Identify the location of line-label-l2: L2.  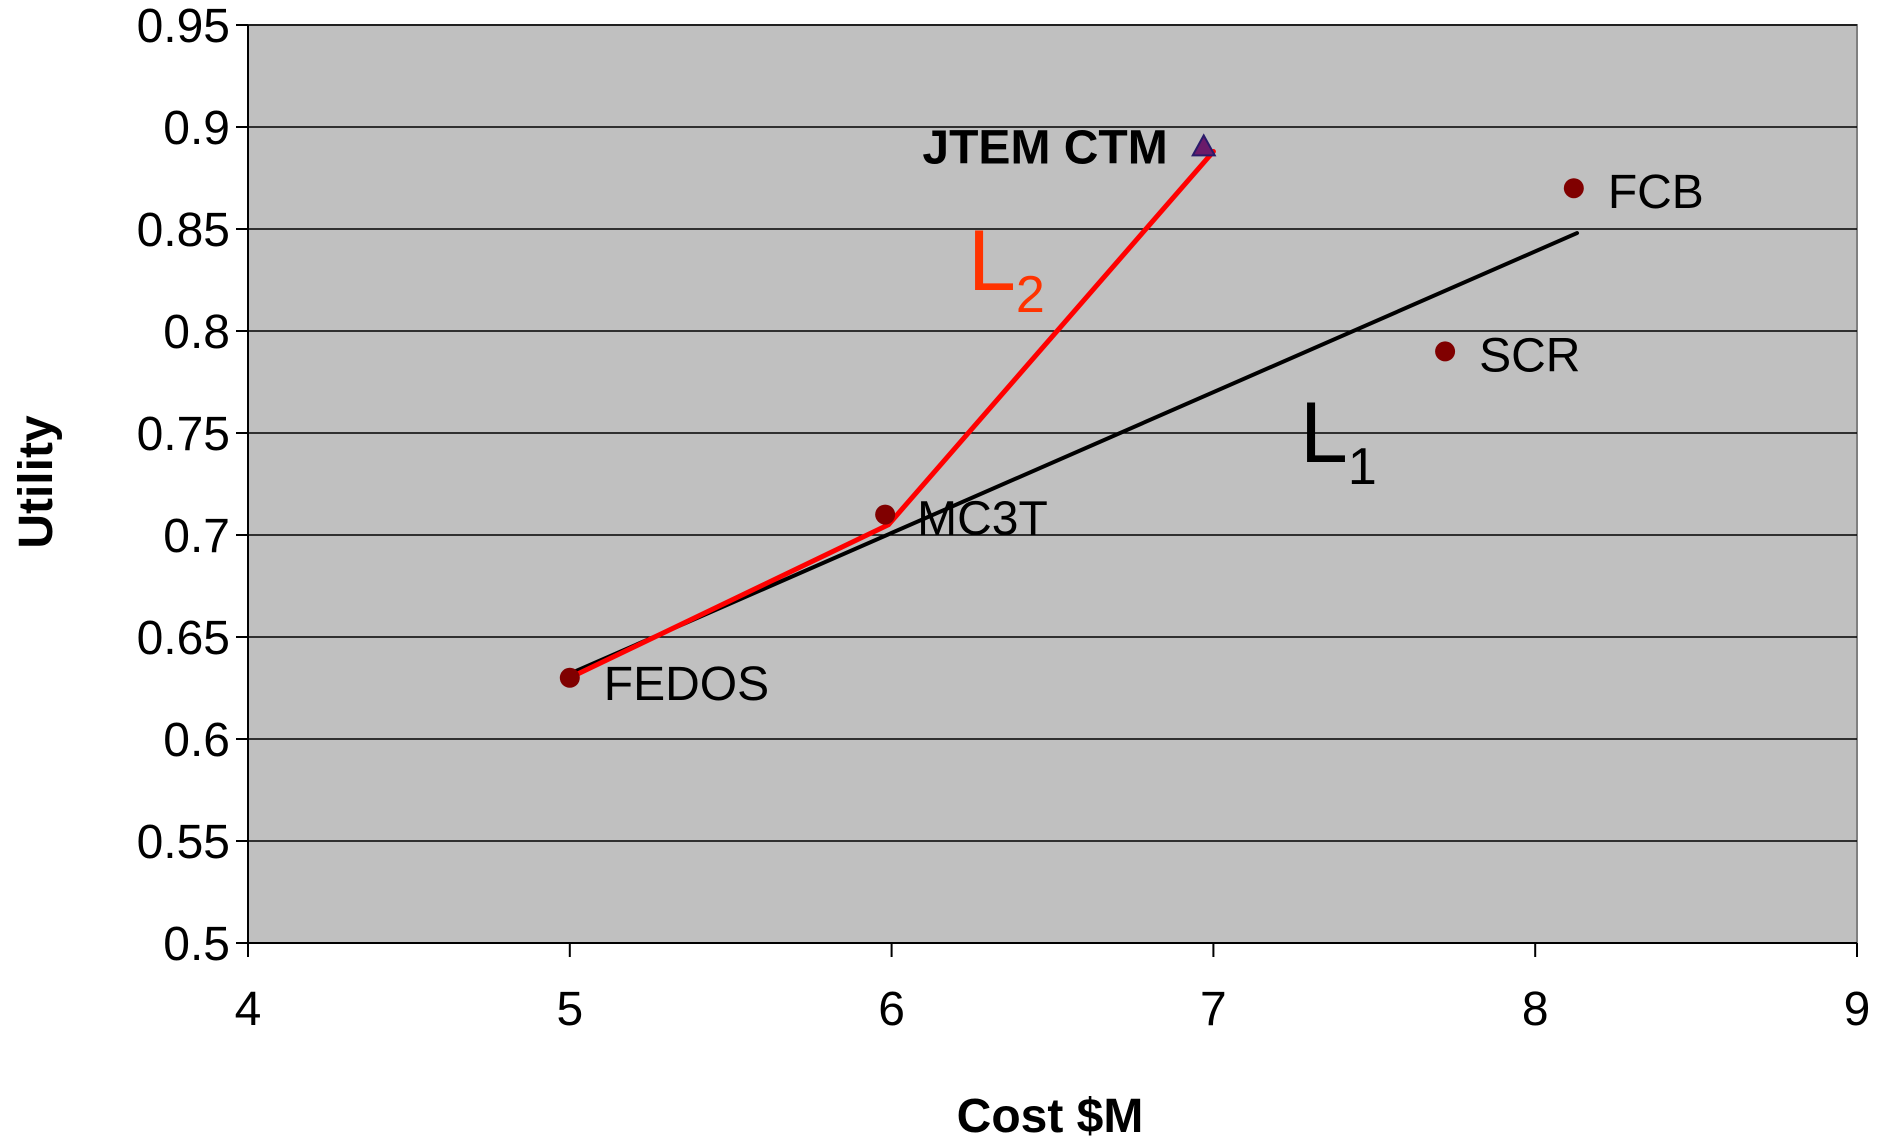
(1006, 268).